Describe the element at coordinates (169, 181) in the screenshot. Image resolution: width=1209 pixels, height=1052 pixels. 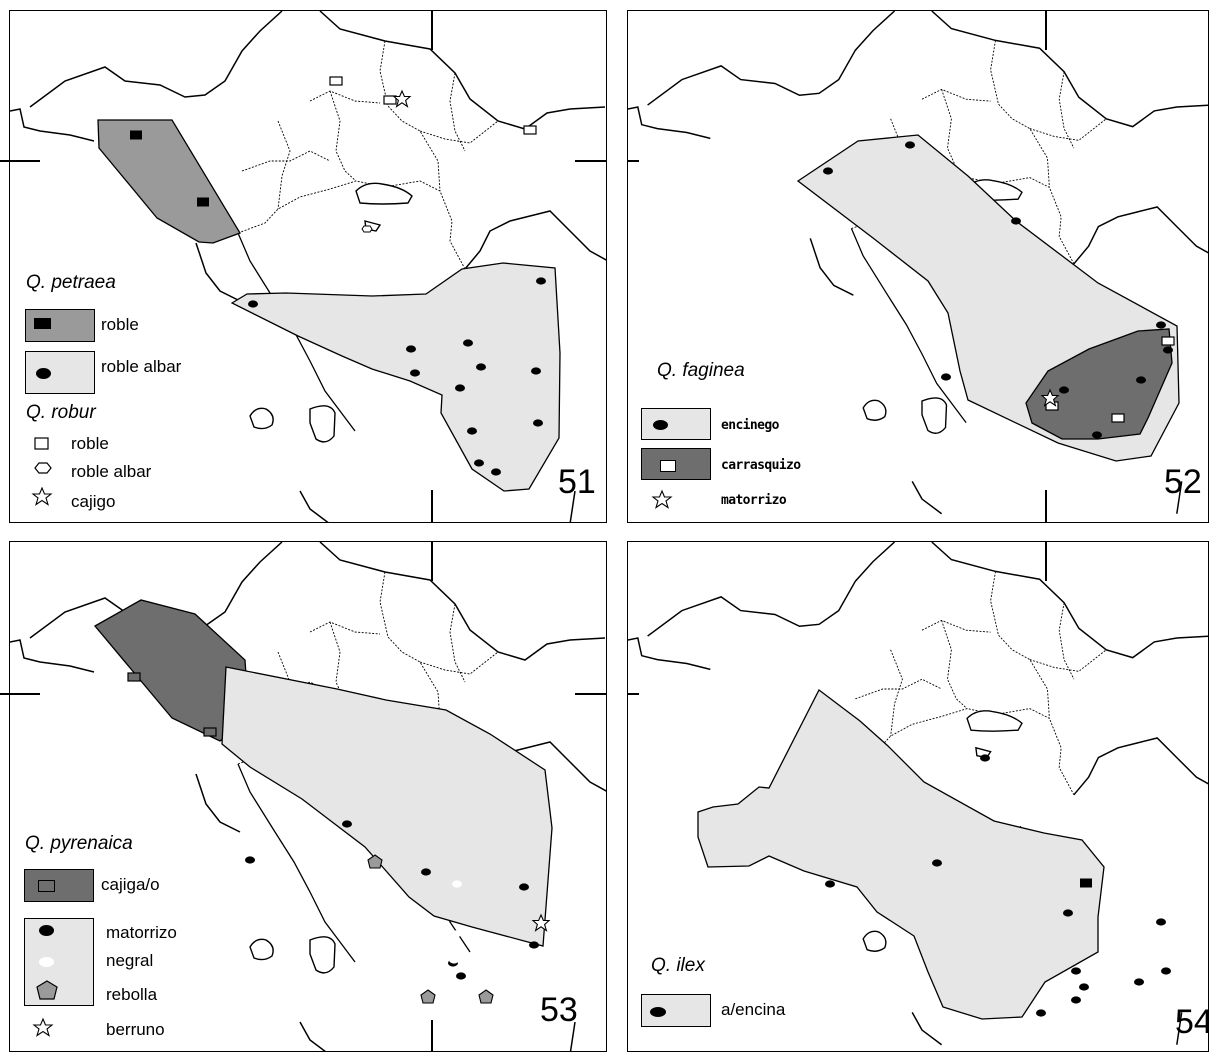
I see `range-petraea-roble` at that location.